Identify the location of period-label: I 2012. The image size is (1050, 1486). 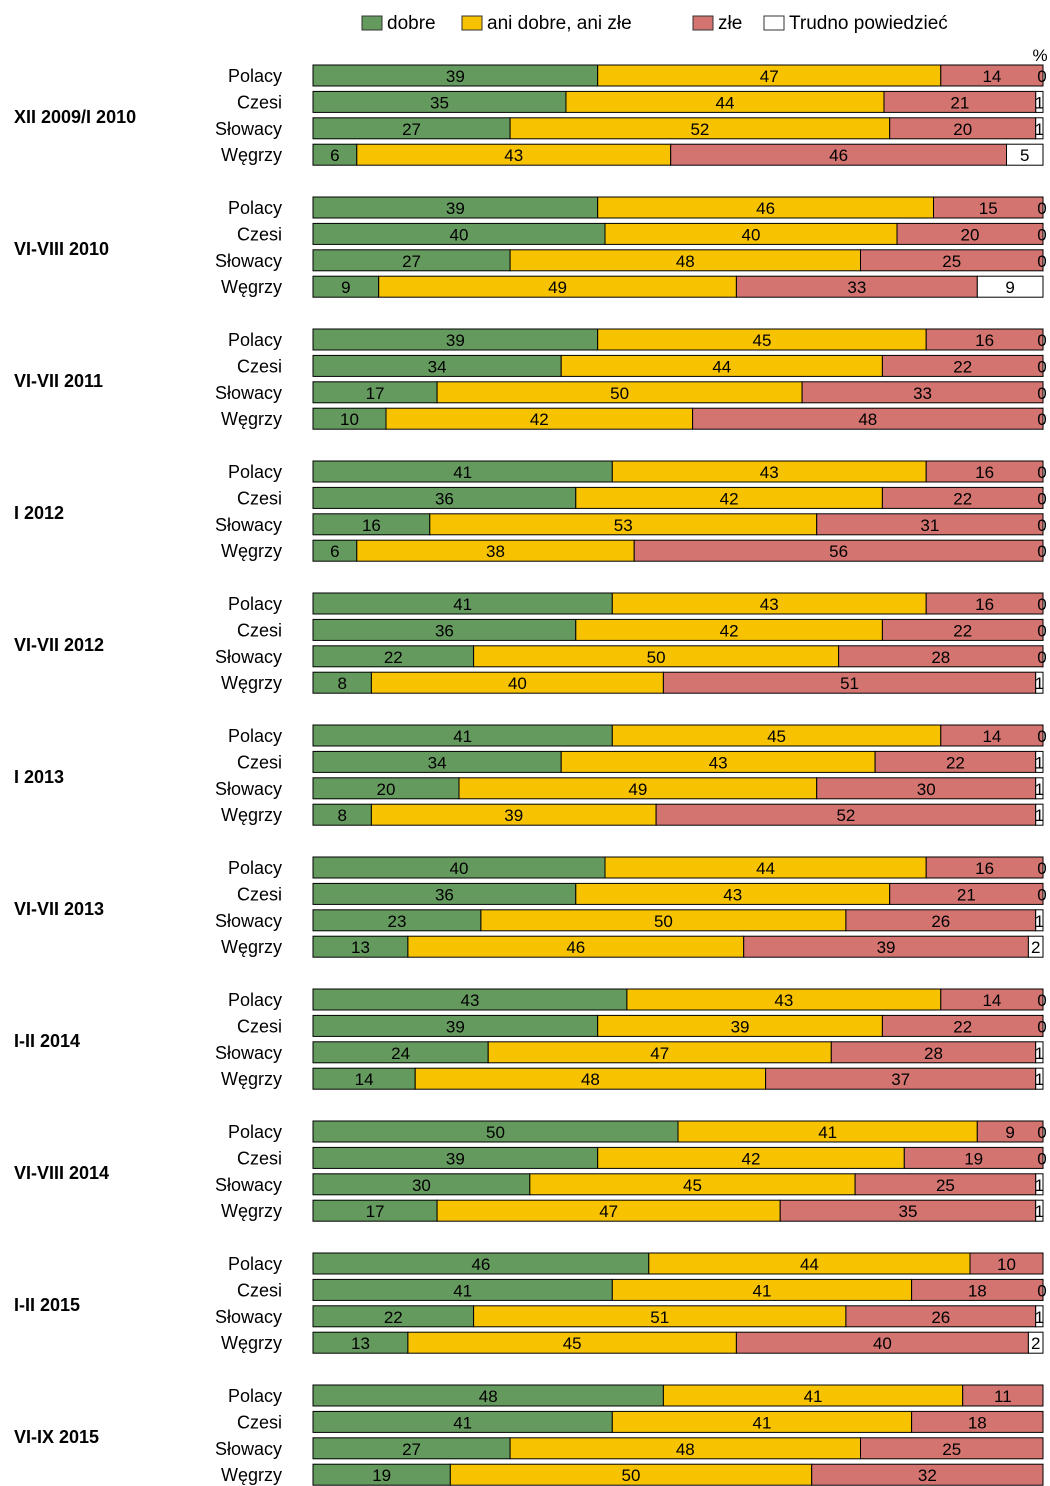
(39, 513).